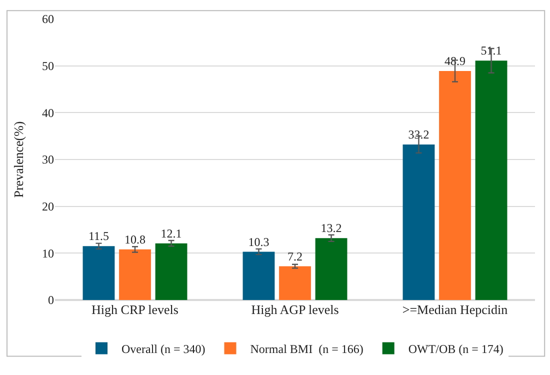 The width and height of the screenshot is (550, 375). What do you see at coordinates (48, 253) in the screenshot?
I see `y-tick-label: 10` at bounding box center [48, 253].